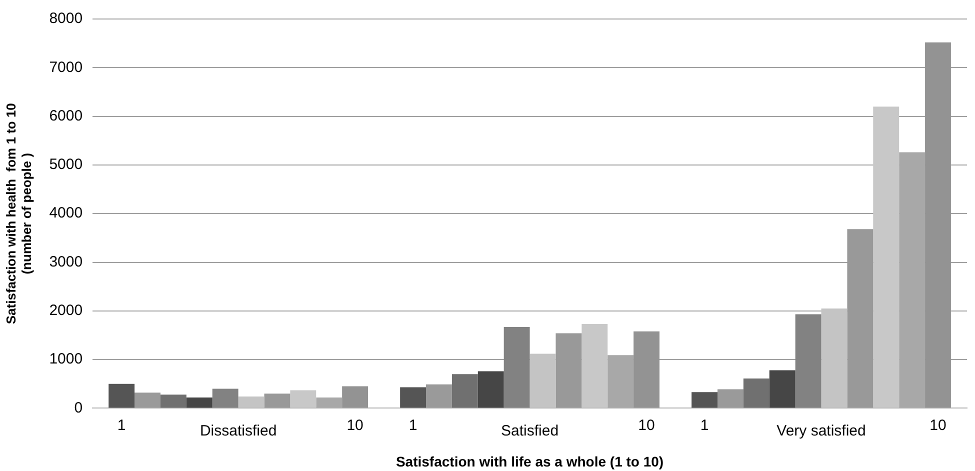 The image size is (975, 471). Describe the element at coordinates (66, 359) in the screenshot. I see `y-tick-label: 1000` at that location.